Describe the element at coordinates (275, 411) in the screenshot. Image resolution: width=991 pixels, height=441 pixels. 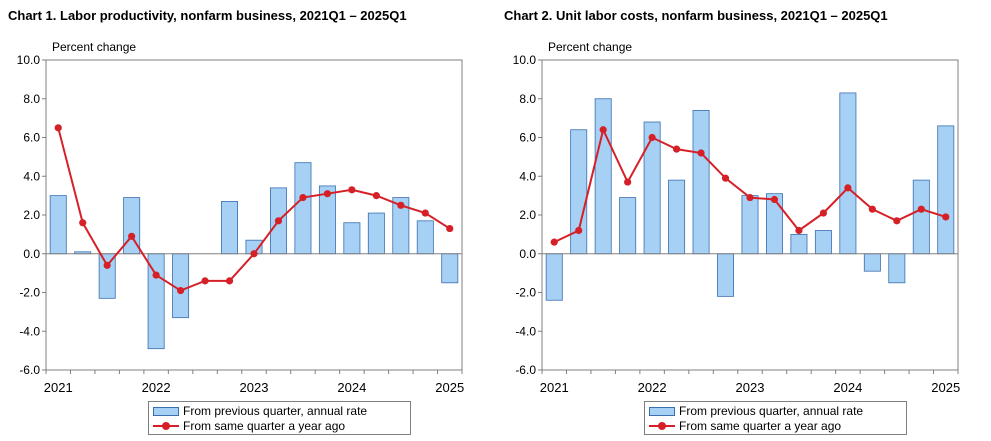
I see `chart-1-legend-bar-label: From previous quarter, annual rate` at that location.